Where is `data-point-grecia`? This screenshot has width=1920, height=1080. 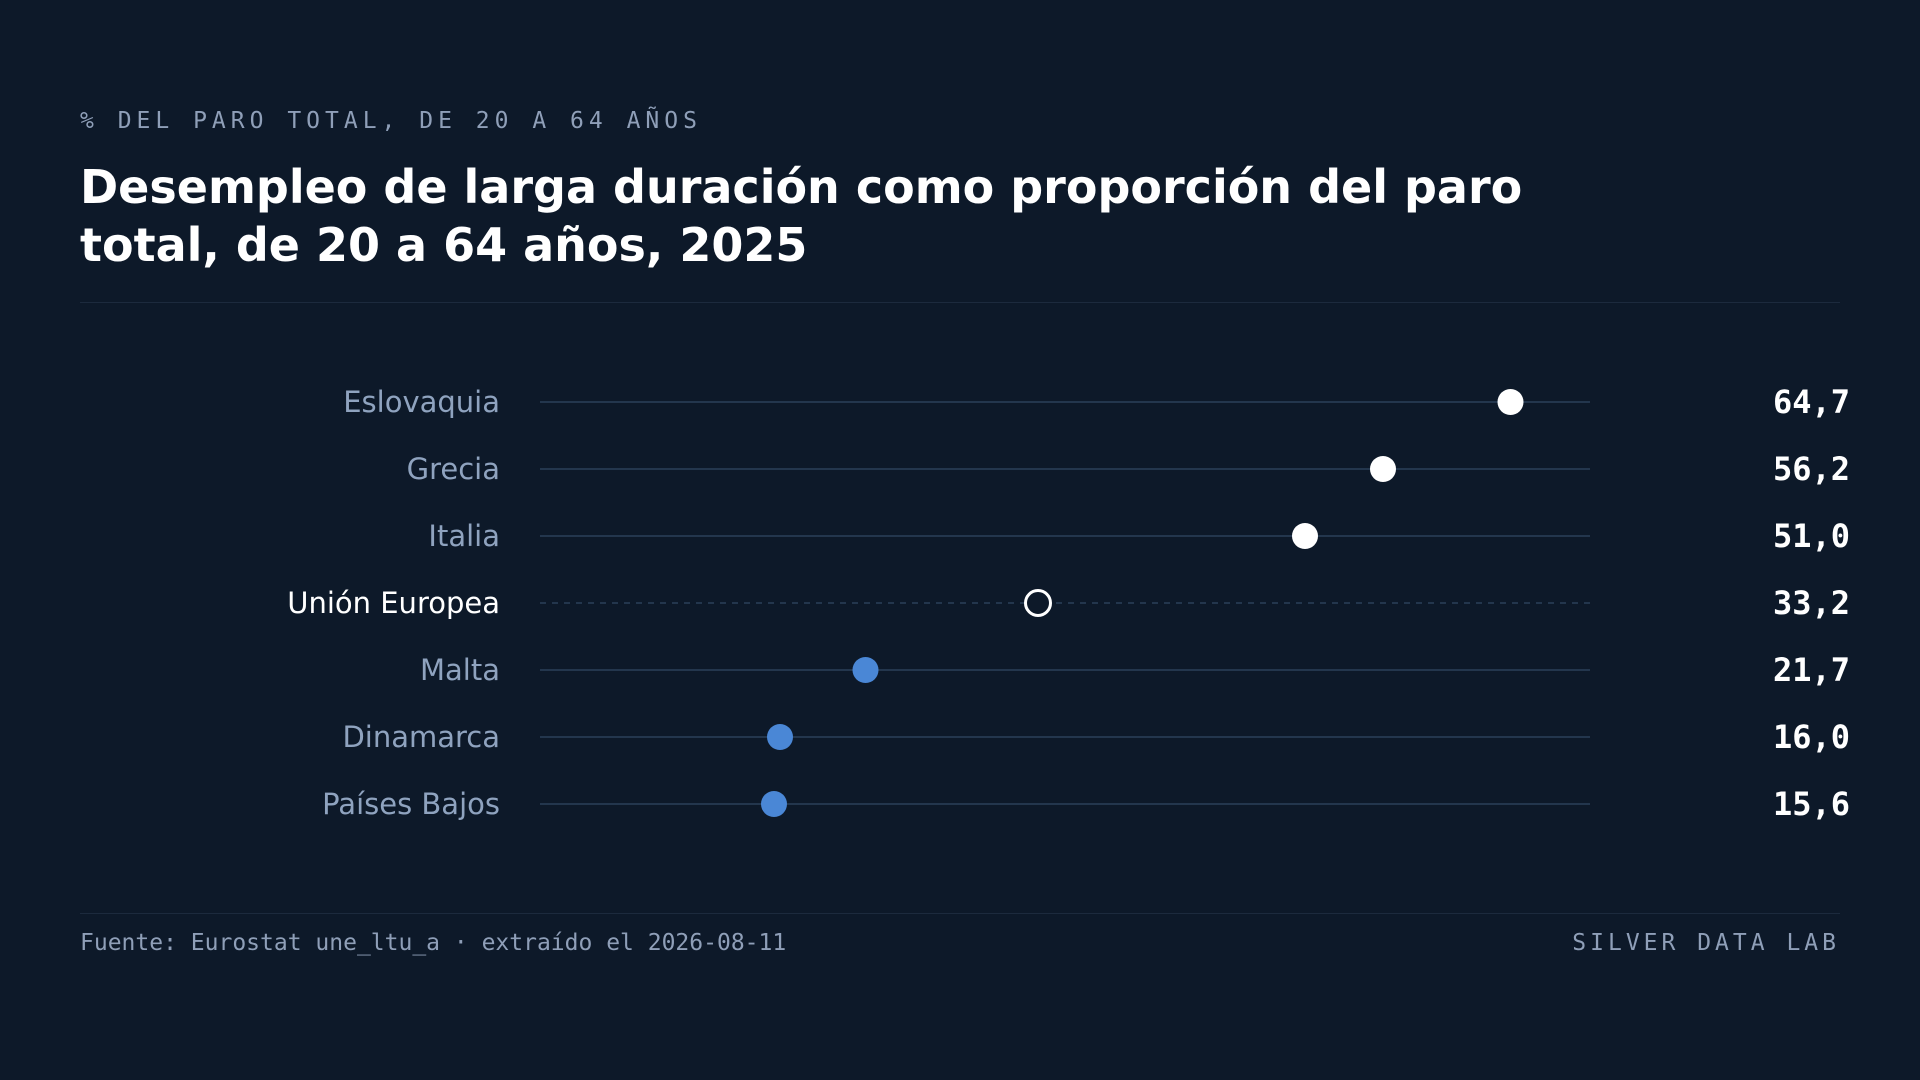
data-point-grecia is located at coordinates (1383, 469).